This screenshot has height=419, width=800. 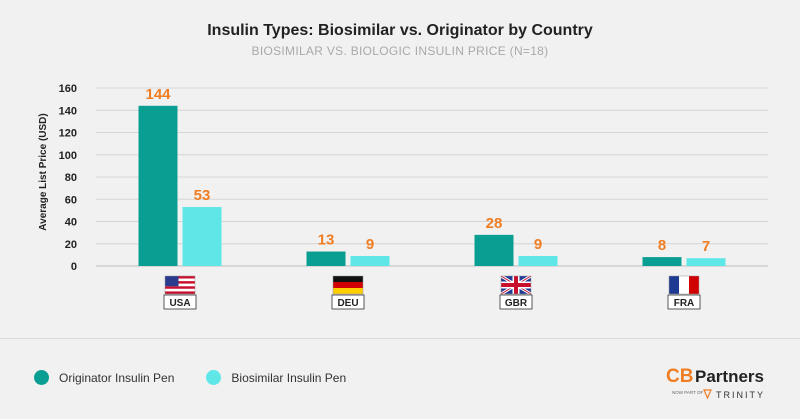 I want to click on y-tick-label: 160, so click(x=68, y=89).